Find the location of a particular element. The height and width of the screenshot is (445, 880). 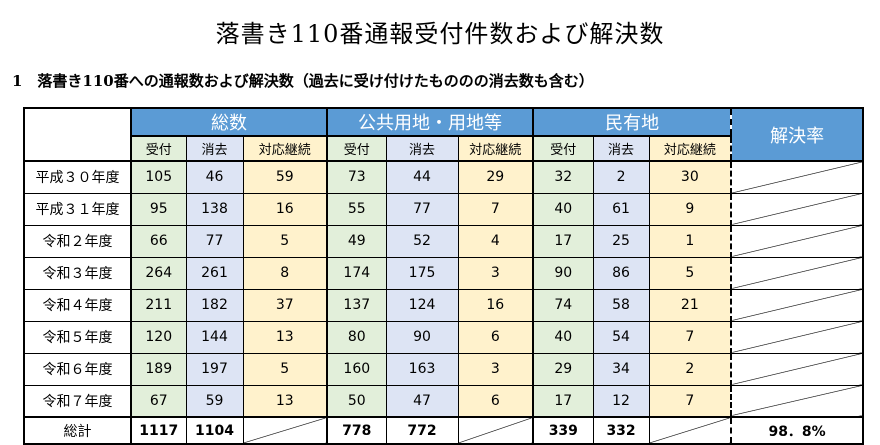

total-row-label: 総計 is located at coordinates (77, 430).